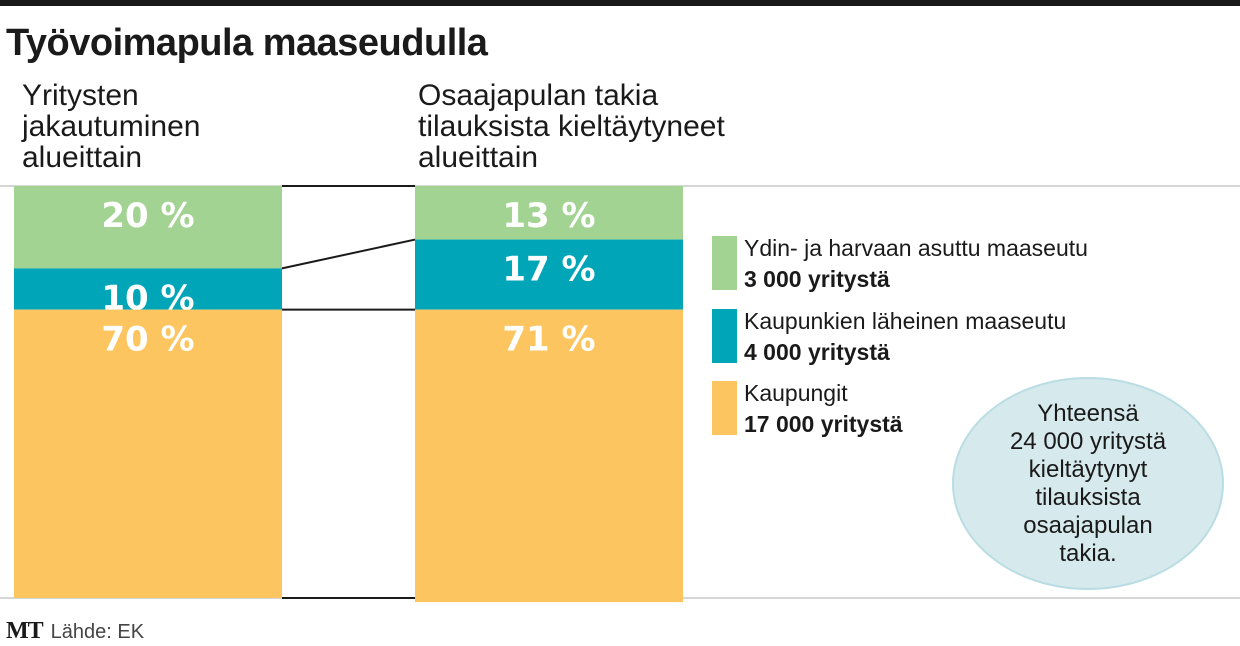  Describe the element at coordinates (25, 631) in the screenshot. I see `mt-logo: MT` at that location.